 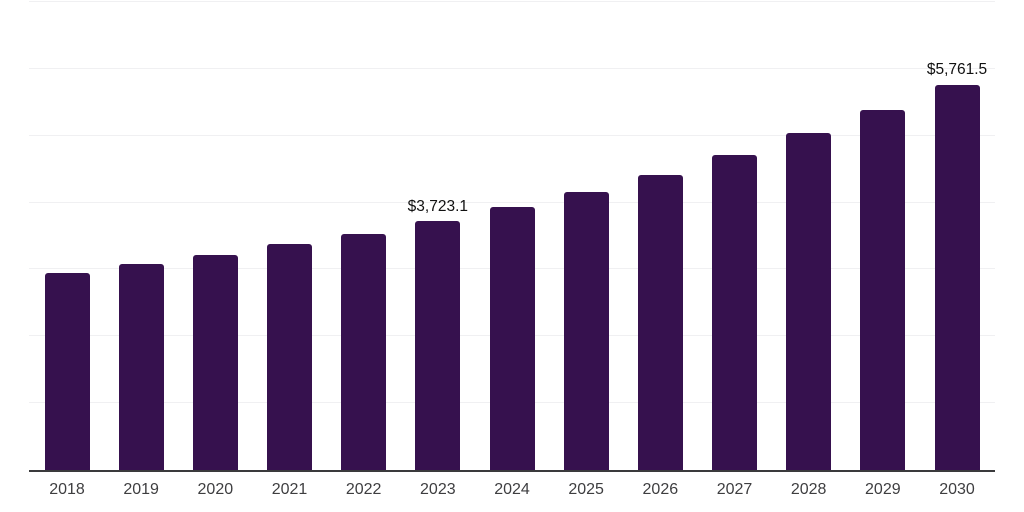 I want to click on x-tick-2020: 2020, so click(x=215, y=489).